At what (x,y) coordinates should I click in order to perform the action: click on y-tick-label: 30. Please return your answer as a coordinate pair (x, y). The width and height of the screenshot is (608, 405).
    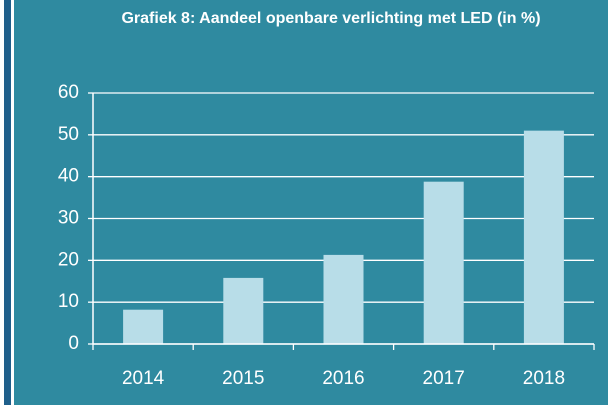
    Looking at the image, I should click on (68, 218).